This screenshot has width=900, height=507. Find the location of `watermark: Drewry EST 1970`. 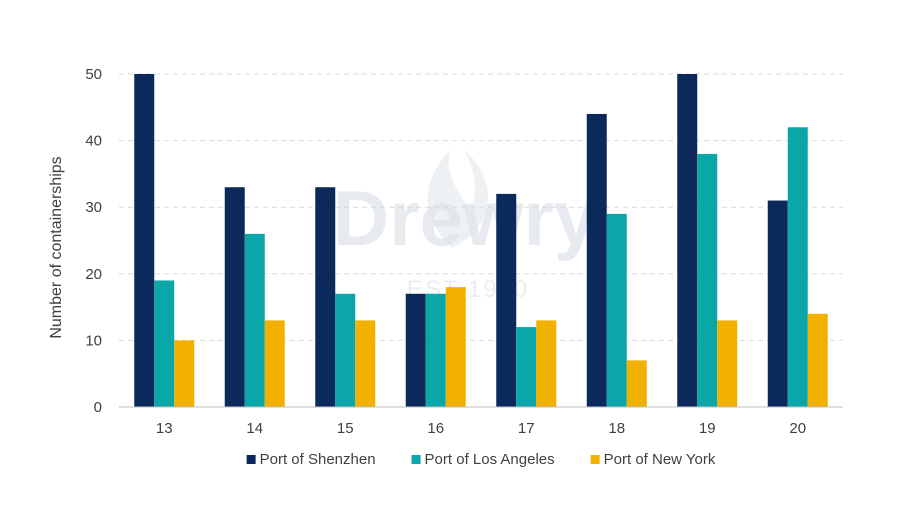

watermark: Drewry EST 1970 is located at coordinates (465, 226).